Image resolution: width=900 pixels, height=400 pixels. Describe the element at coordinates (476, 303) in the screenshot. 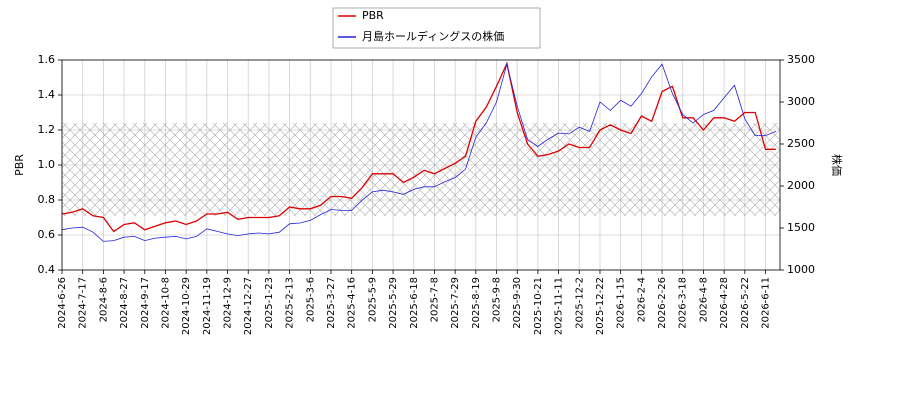

I see `x-tick-label: 2025-8-19` at that location.